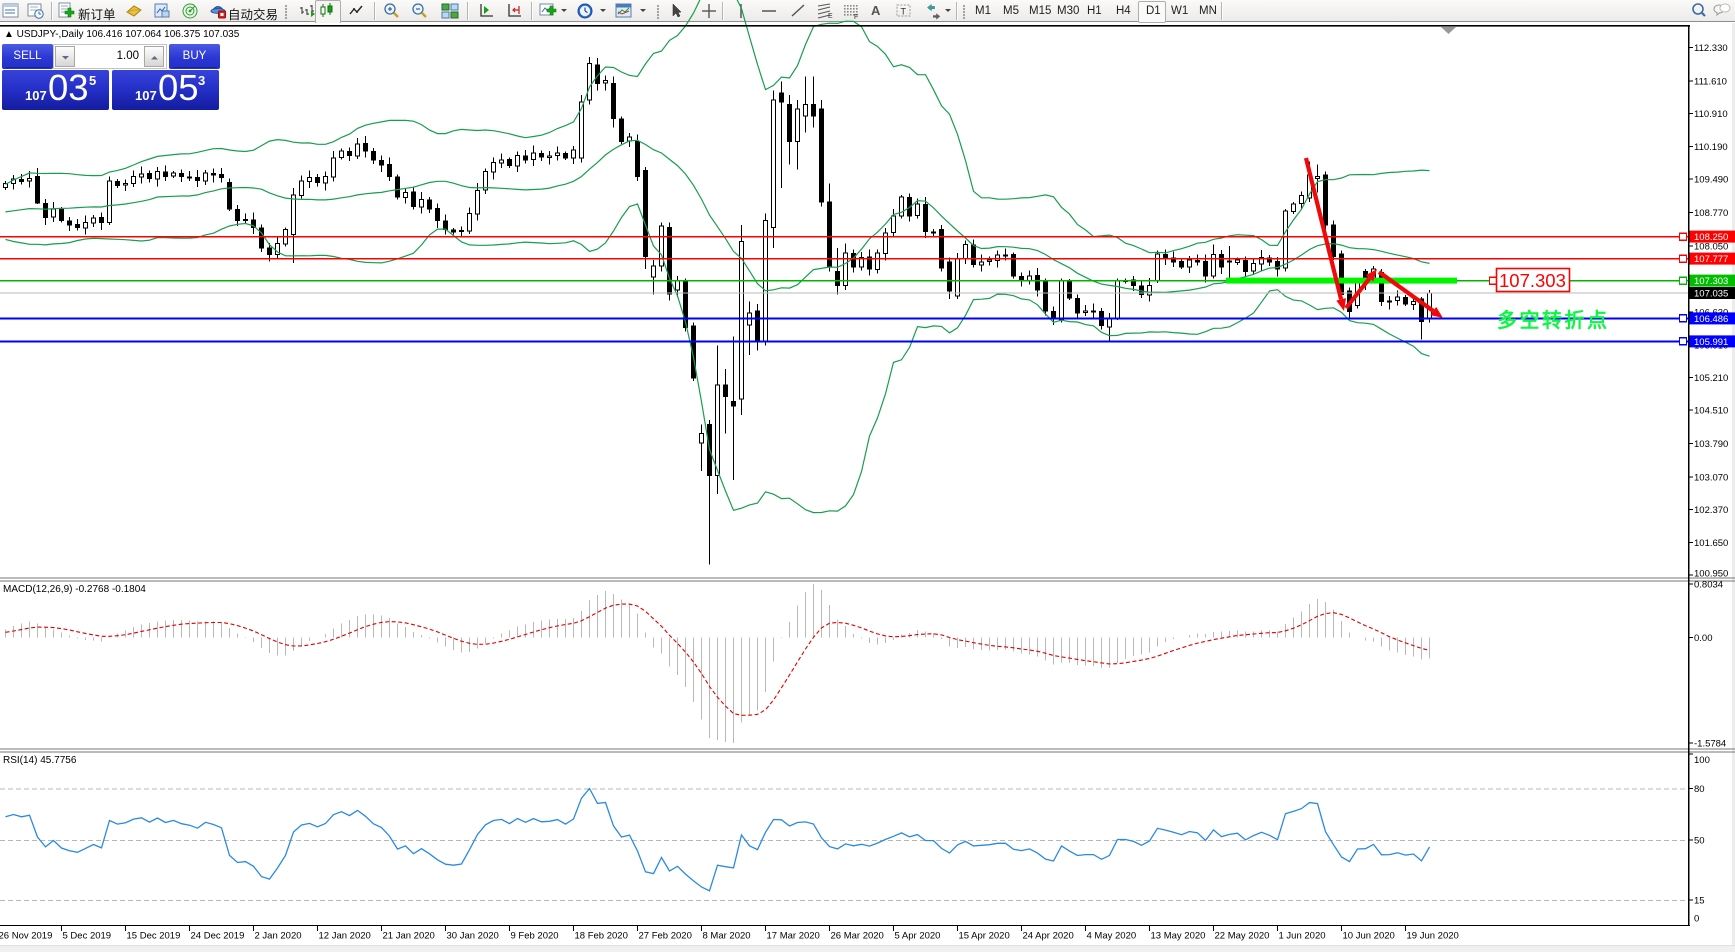  Describe the element at coordinates (1703, 638) in the screenshot. I see `svg-text: 0.00` at that location.